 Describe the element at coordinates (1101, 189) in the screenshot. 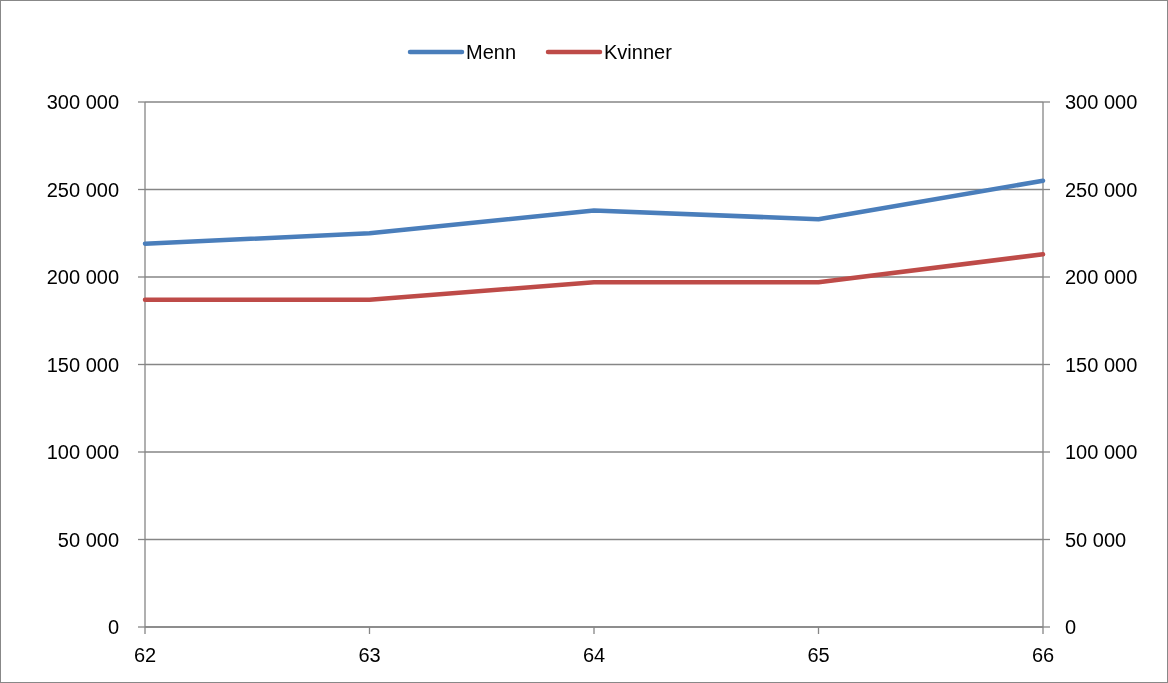

I see `y2-tick-label: 250 000` at that location.